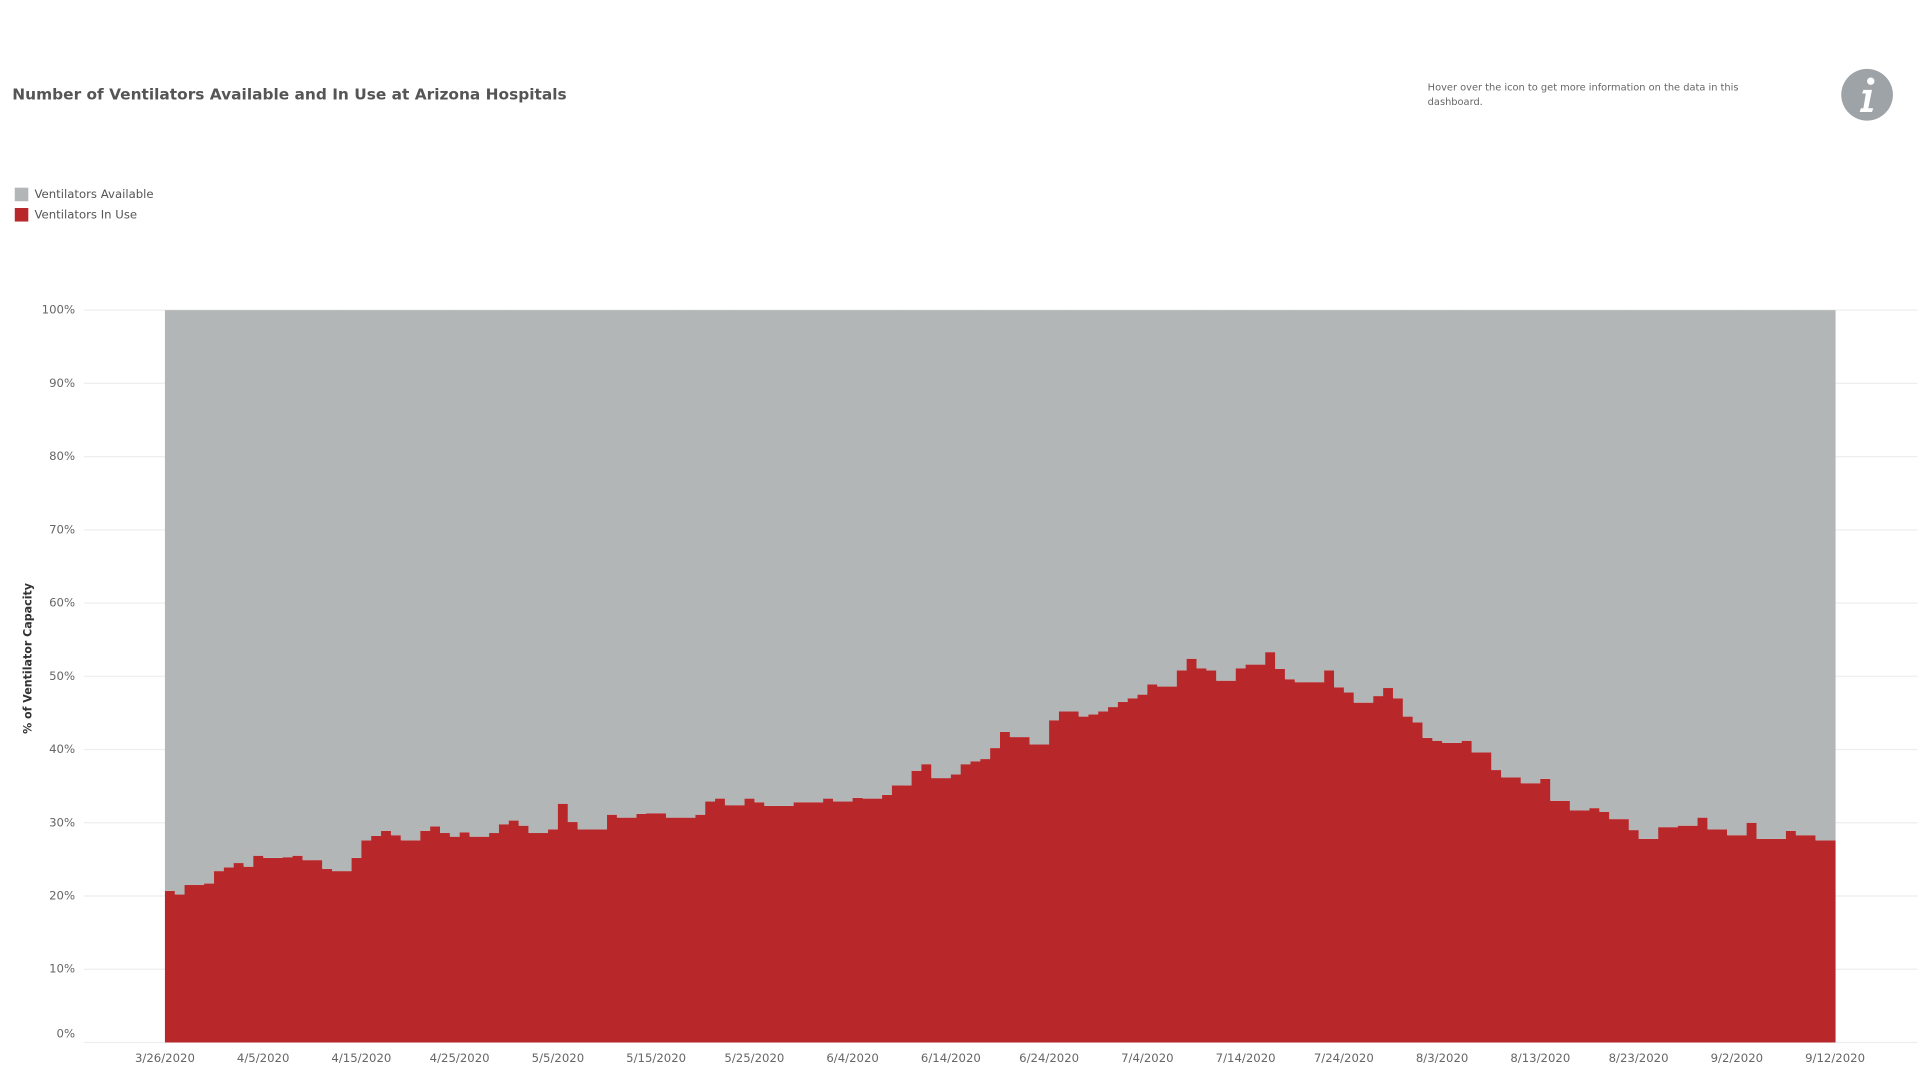  I want to click on x-tick-label: 5/5/2020, so click(558, 1058).